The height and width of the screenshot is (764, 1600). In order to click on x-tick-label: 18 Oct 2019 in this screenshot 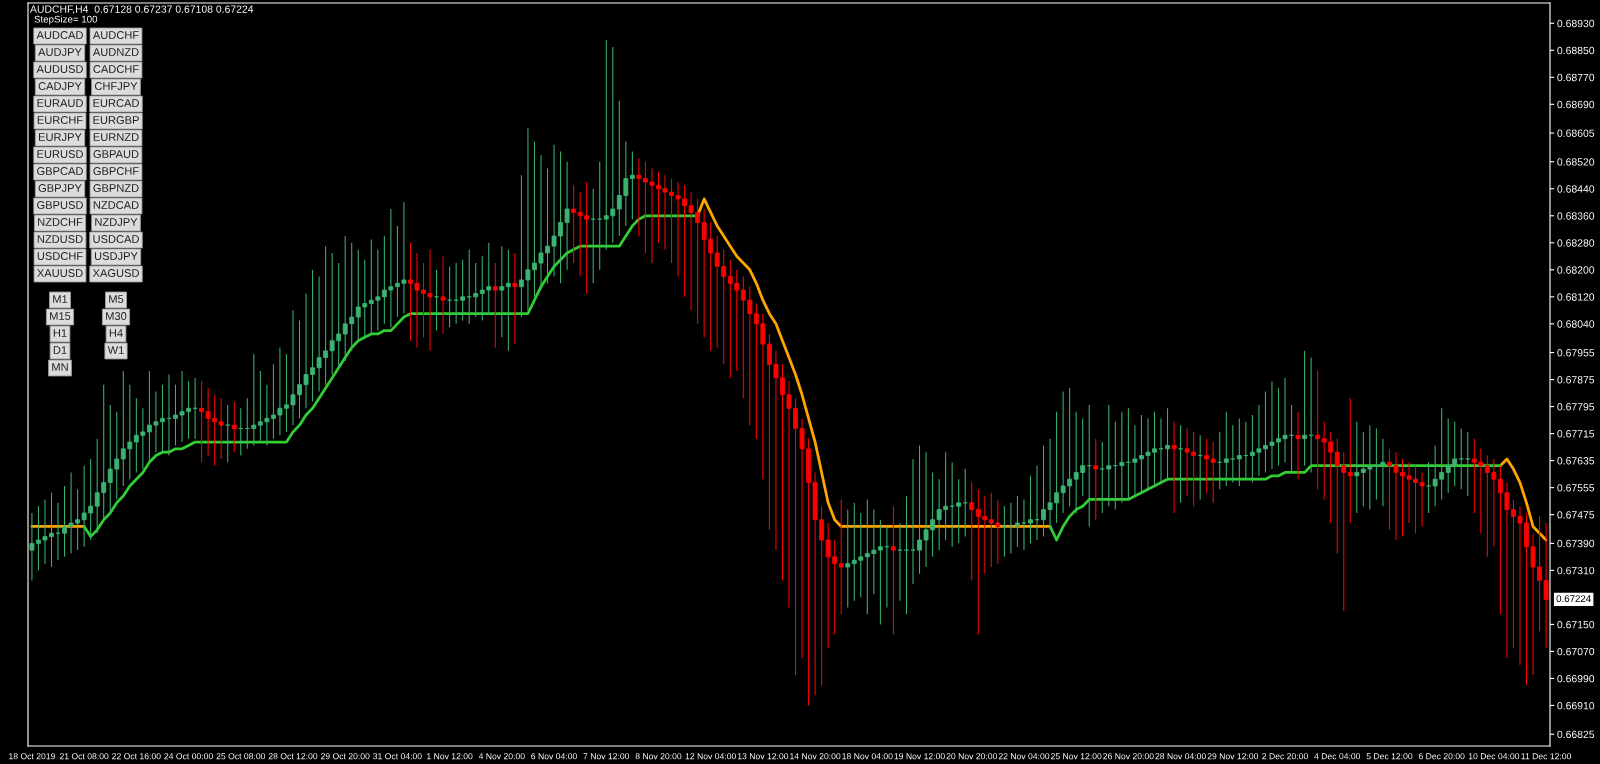, I will do `click(32, 756)`.